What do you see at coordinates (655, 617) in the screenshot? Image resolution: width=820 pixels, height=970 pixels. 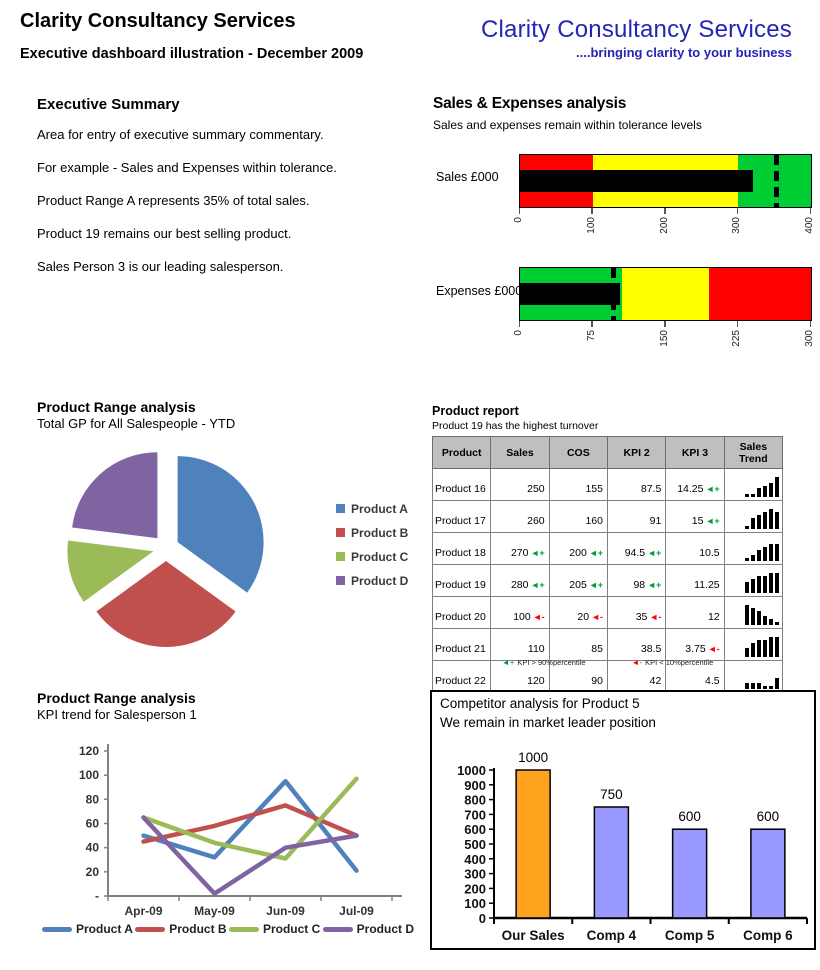 I see `kpi-down-flag-icon: ◄-` at bounding box center [655, 617].